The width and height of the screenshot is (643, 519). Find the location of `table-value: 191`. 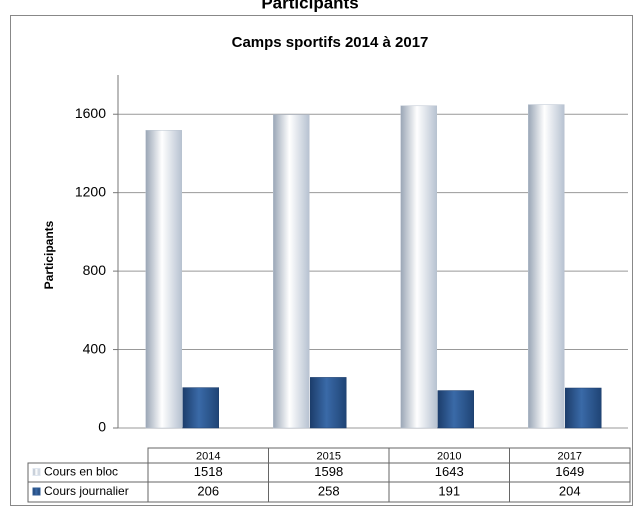

table-value: 191 is located at coordinates (449, 490).